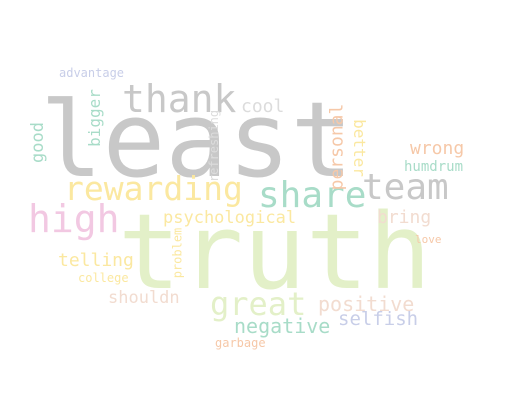  I want to click on word-love: love, so click(428, 239).